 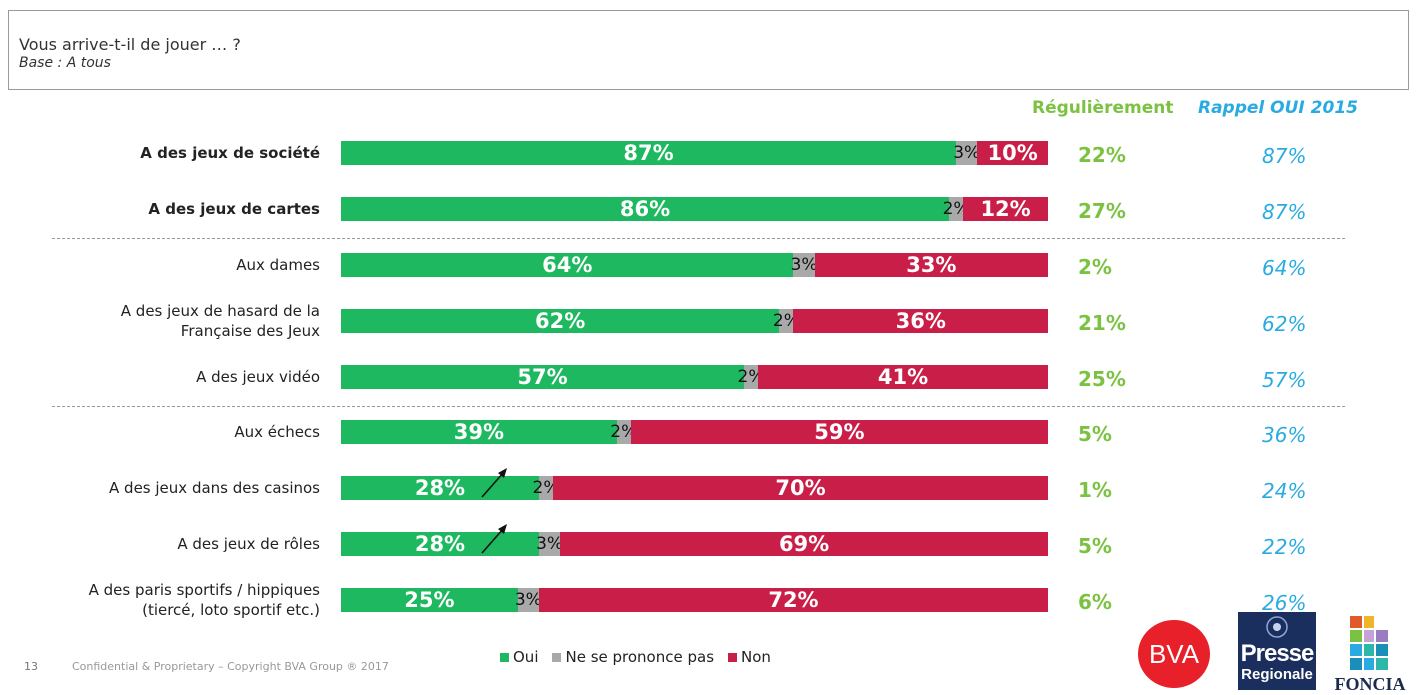 I want to click on page-number: 13, so click(x=31, y=666).